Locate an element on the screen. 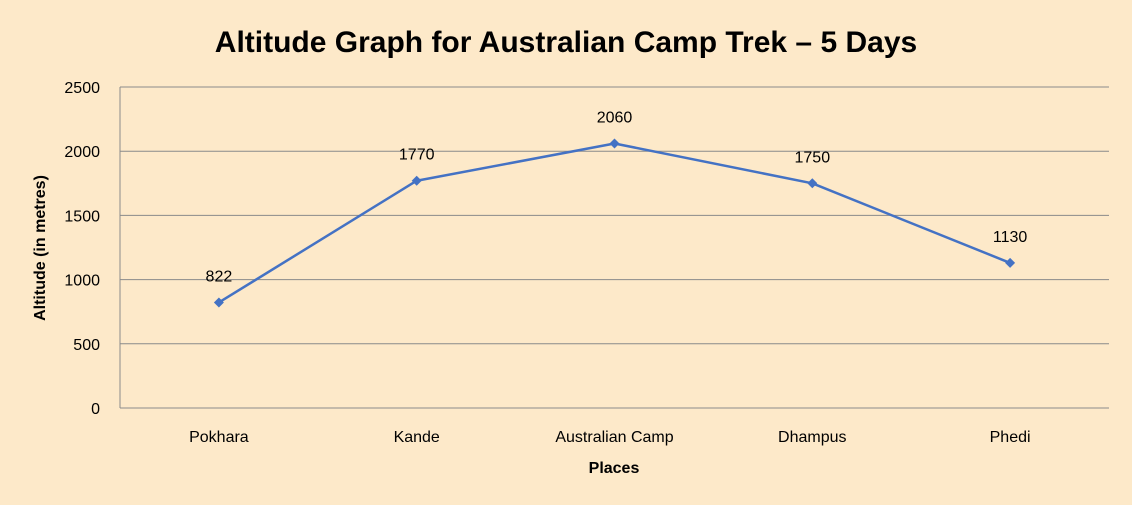 The image size is (1132, 505). x-axis-title: Places is located at coordinates (614, 468).